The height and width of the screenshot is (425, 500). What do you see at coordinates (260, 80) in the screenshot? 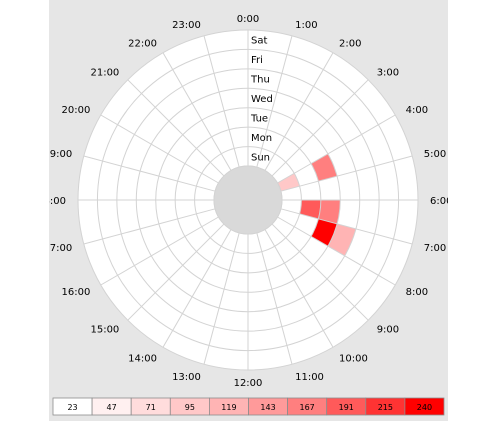
I see `ring-label-thu: Thu` at bounding box center [260, 80].